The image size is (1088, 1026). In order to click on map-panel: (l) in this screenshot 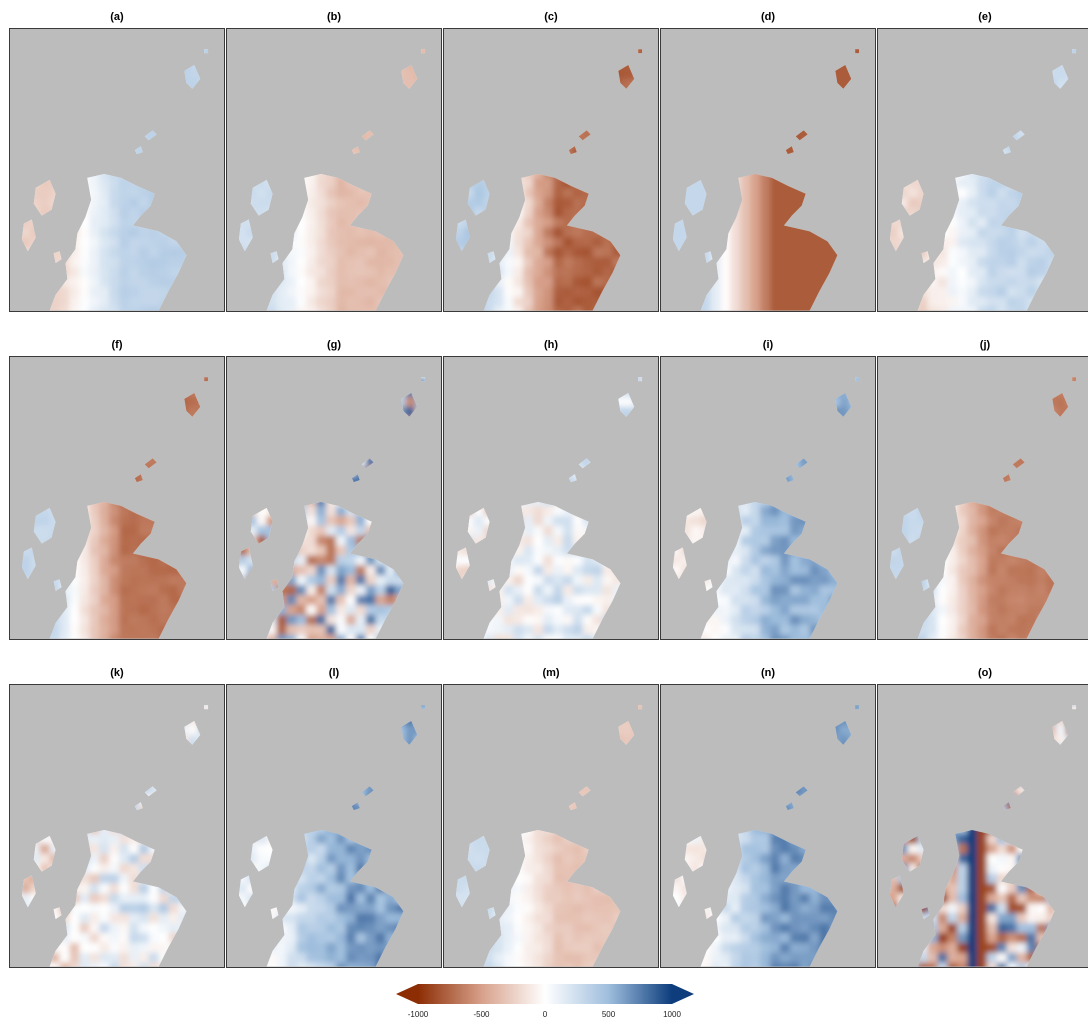, I will do `click(334, 816)`.